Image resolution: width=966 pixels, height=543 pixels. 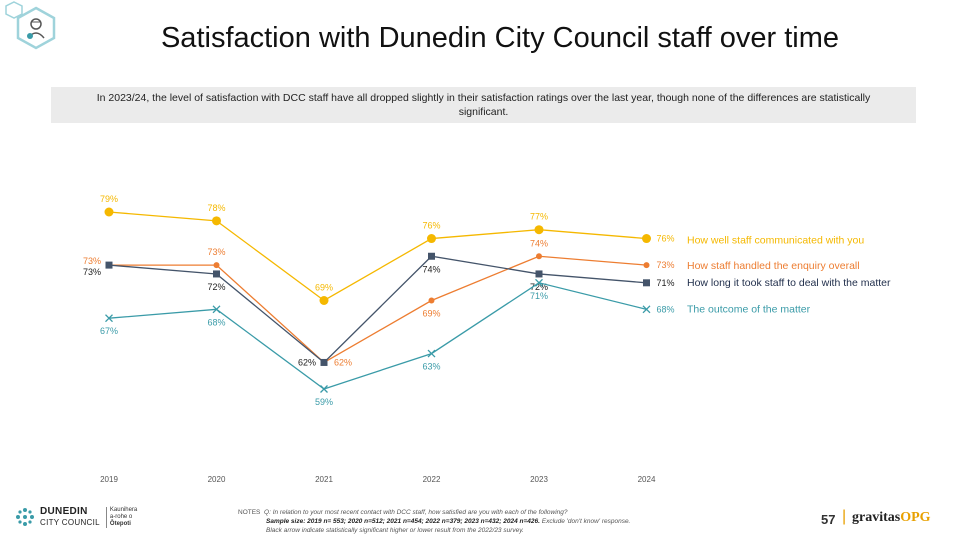 What do you see at coordinates (70, 522) in the screenshot?
I see `dcc-name-line2: CITY COUNCIL` at bounding box center [70, 522].